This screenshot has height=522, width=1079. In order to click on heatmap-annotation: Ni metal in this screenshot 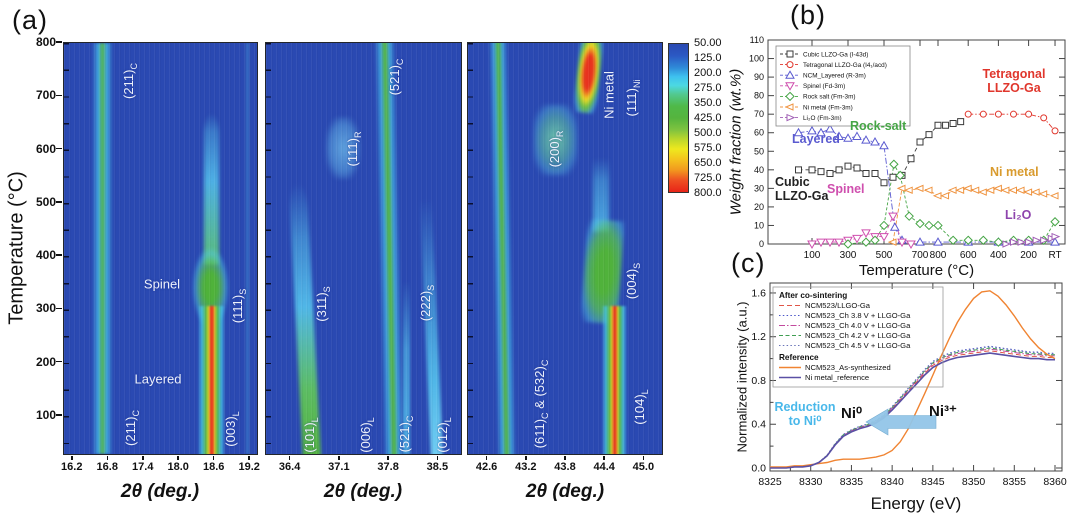, I will do `click(609, 95)`.